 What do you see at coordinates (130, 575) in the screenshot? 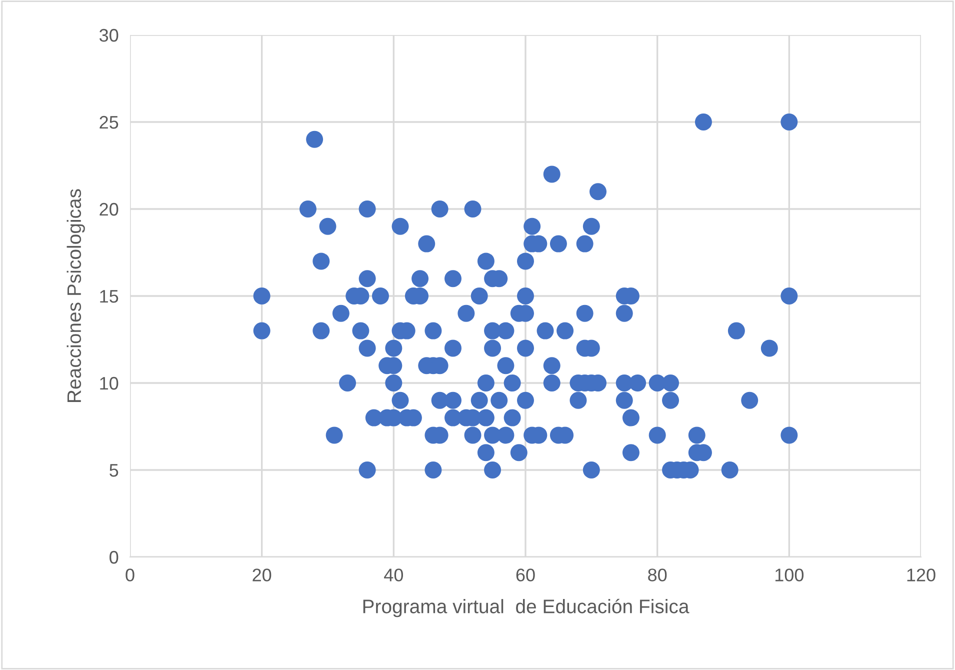
I see `x-tick-label: 0` at bounding box center [130, 575].